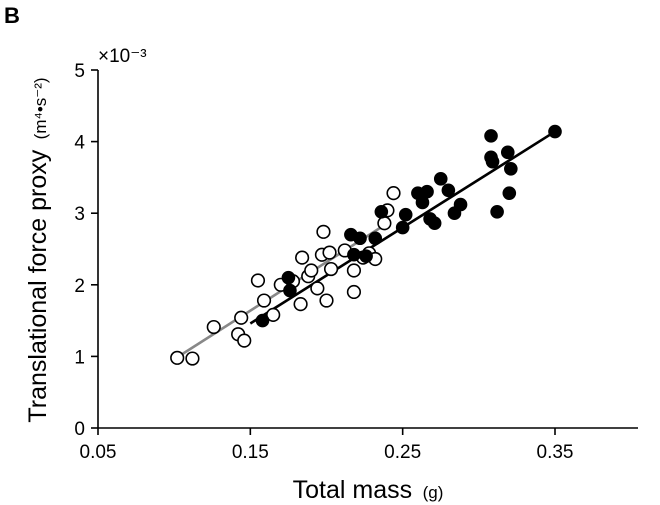 This screenshot has height=505, width=660. I want to click on x-axis-label: Total mass, so click(352, 490).